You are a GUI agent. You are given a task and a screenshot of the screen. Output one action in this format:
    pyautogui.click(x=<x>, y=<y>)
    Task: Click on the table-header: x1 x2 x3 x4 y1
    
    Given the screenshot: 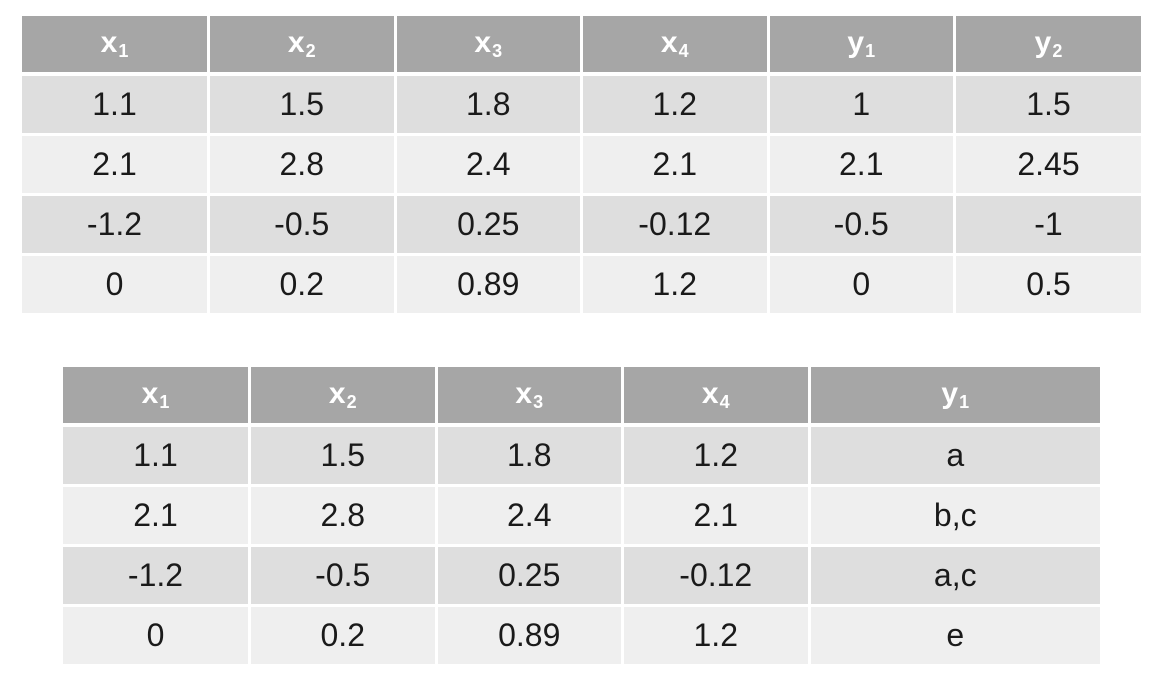 What is the action you would take?
    pyautogui.click(x=581, y=397)
    